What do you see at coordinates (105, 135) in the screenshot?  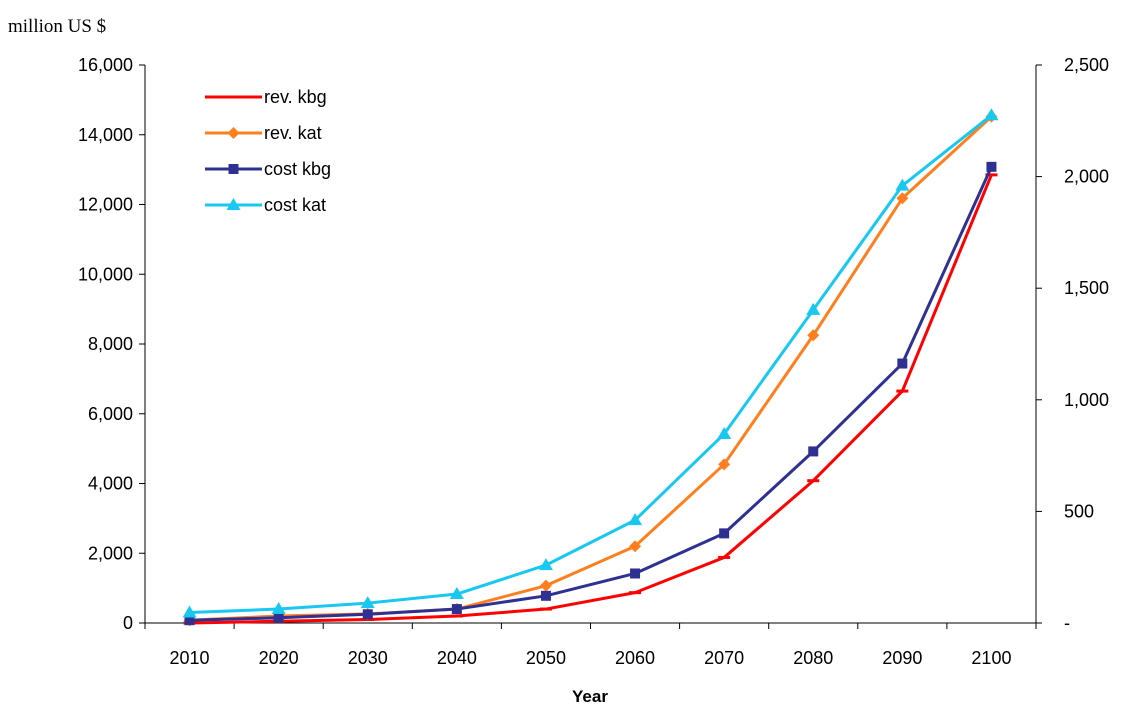 I see `left-y-tick-label: 14,000` at bounding box center [105, 135].